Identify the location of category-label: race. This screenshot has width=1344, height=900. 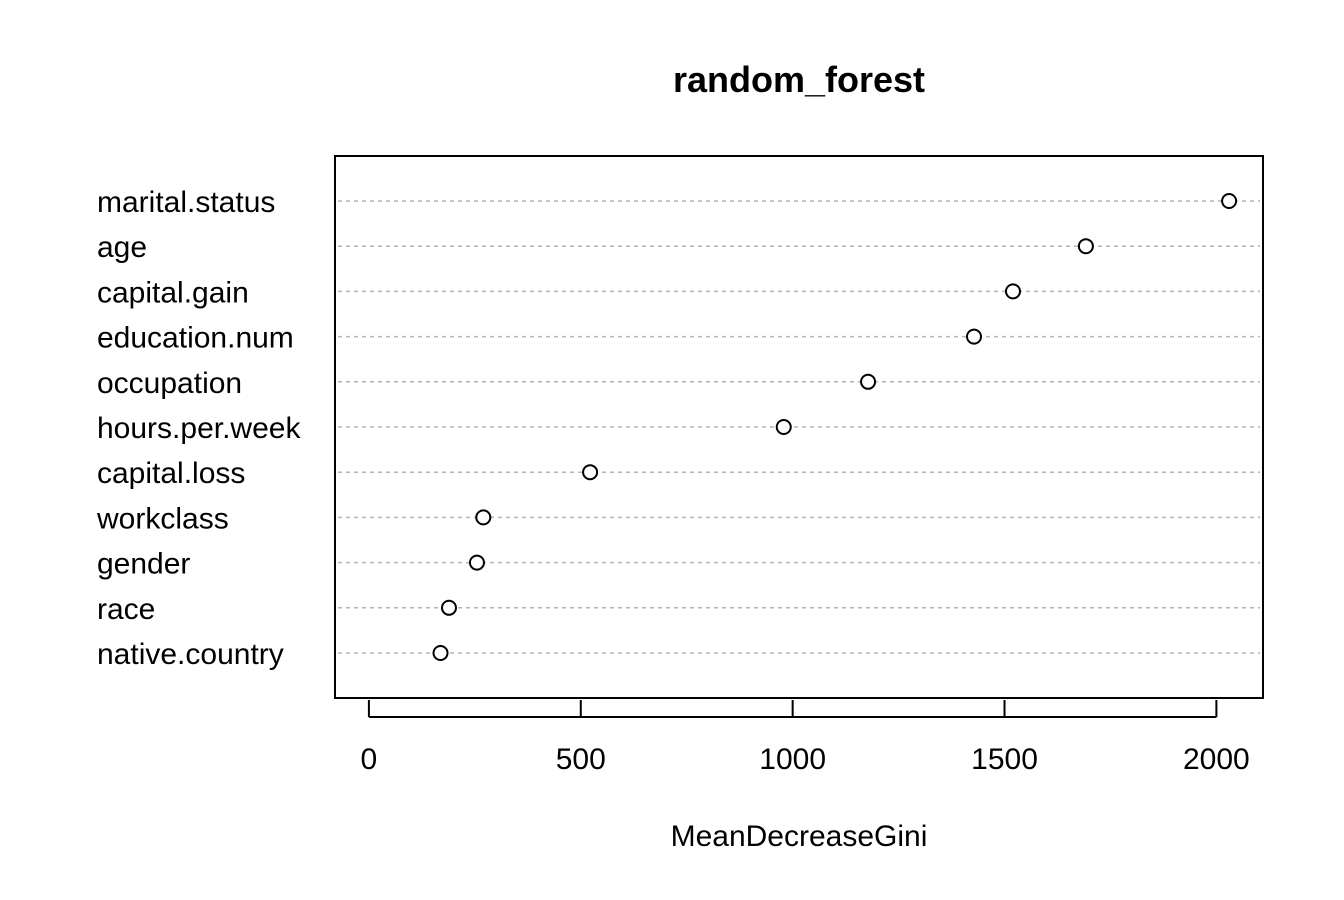
(126, 609).